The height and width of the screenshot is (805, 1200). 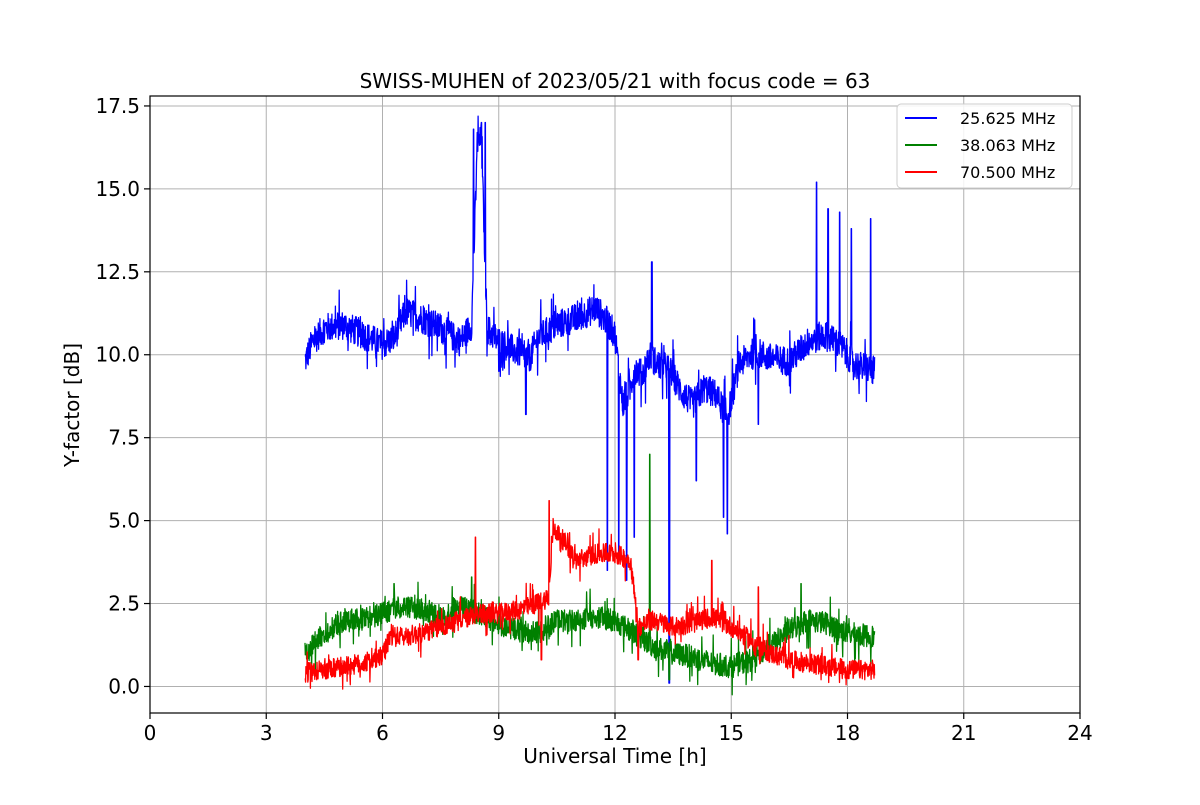 What do you see at coordinates (382, 733) in the screenshot?
I see `x-tick-label: 6` at bounding box center [382, 733].